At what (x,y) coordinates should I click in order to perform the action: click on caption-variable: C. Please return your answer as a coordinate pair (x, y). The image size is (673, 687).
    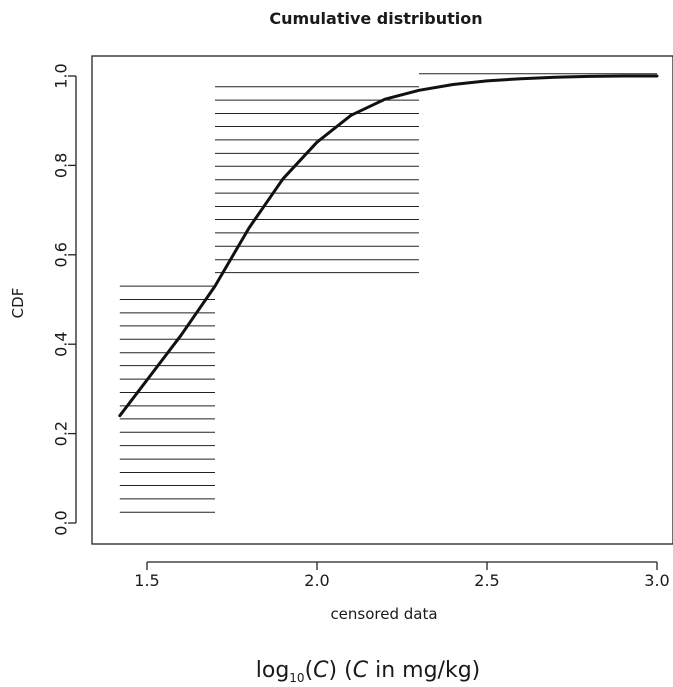
    Looking at the image, I should click on (321, 670).